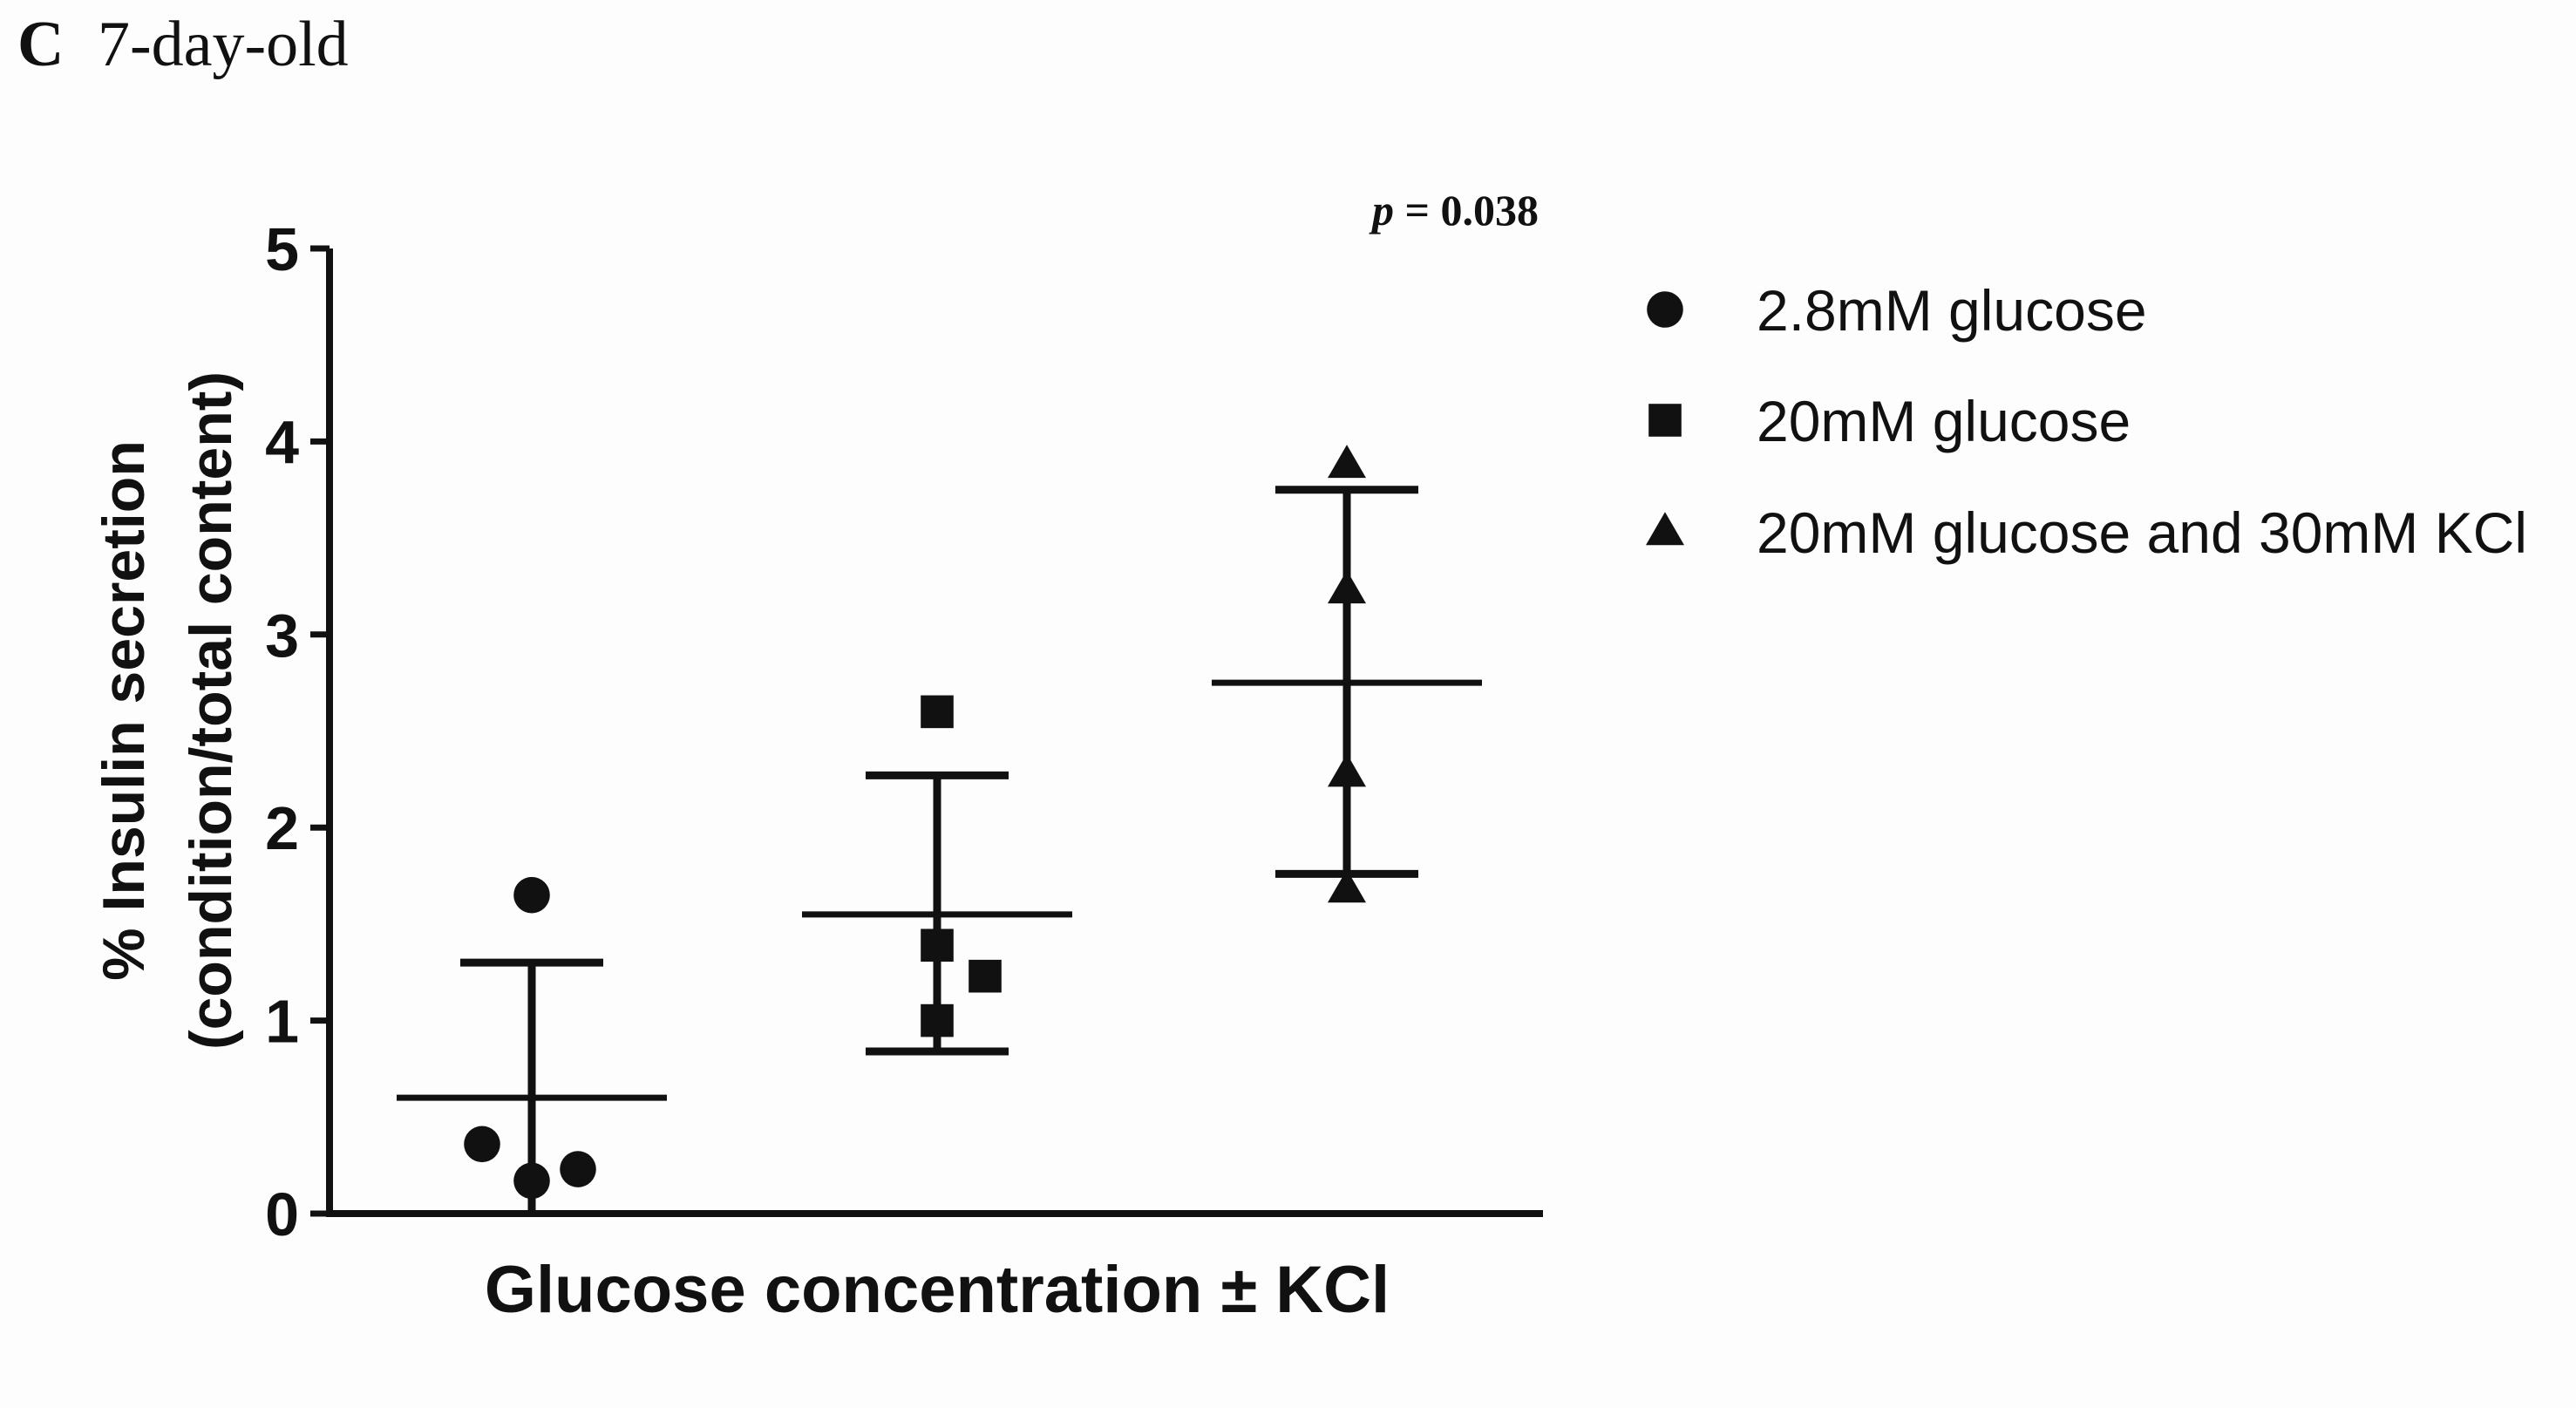 The width and height of the screenshot is (2576, 1408). Describe the element at coordinates (124, 710) in the screenshot. I see `y-axis-label-line1: % Insulin secretion` at that location.